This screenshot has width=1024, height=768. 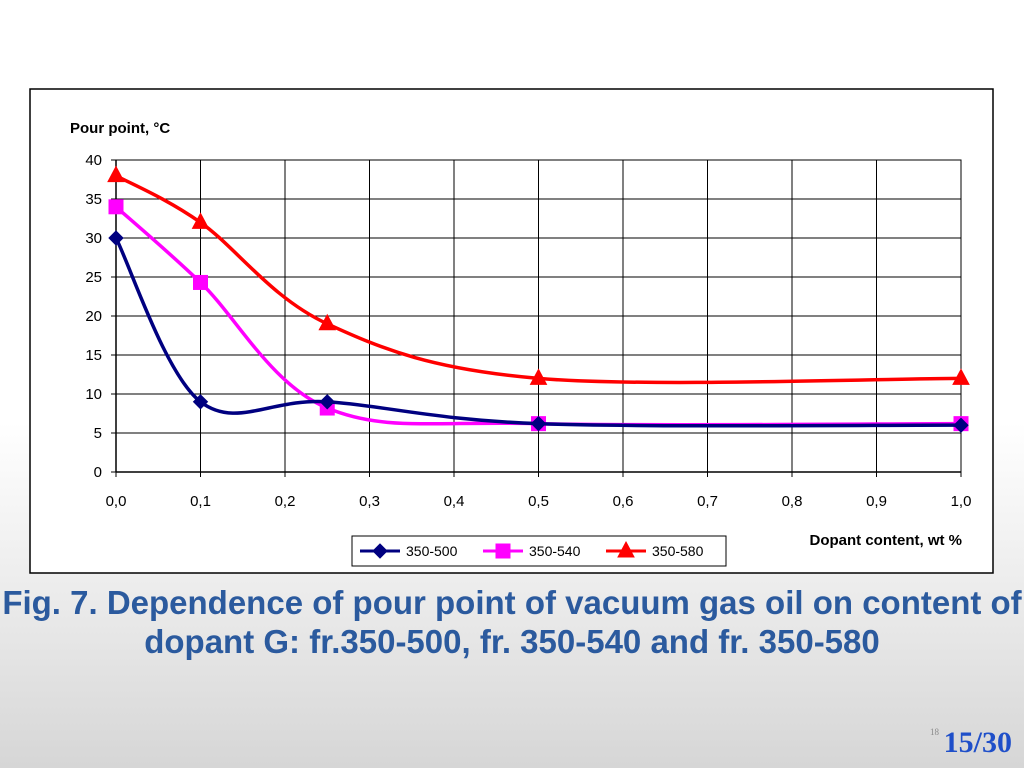 I want to click on legend-box, so click(x=539, y=551).